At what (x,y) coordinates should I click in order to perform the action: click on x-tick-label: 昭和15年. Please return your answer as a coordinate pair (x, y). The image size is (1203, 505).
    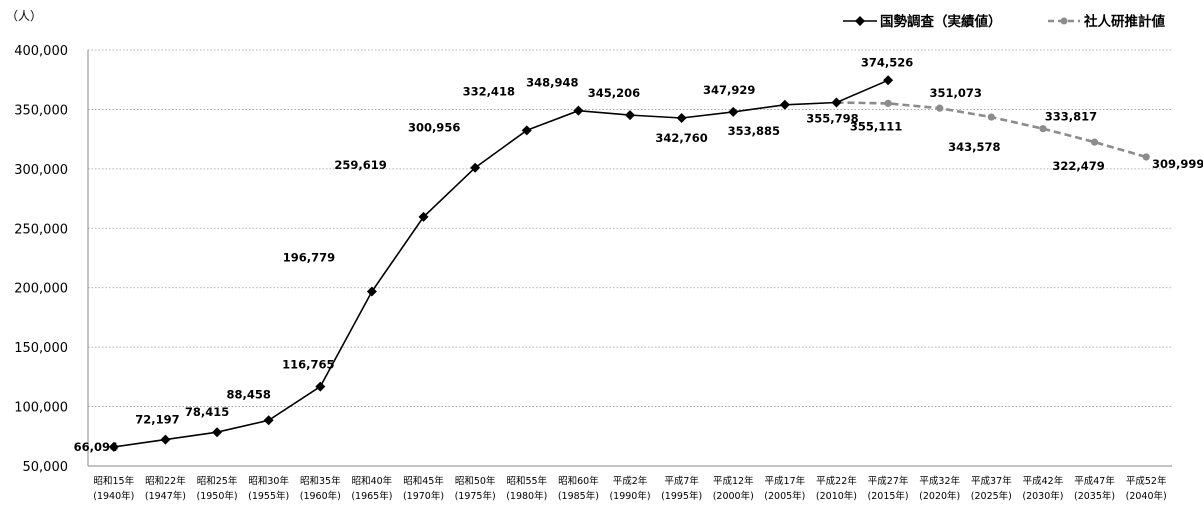
    Looking at the image, I should click on (114, 481).